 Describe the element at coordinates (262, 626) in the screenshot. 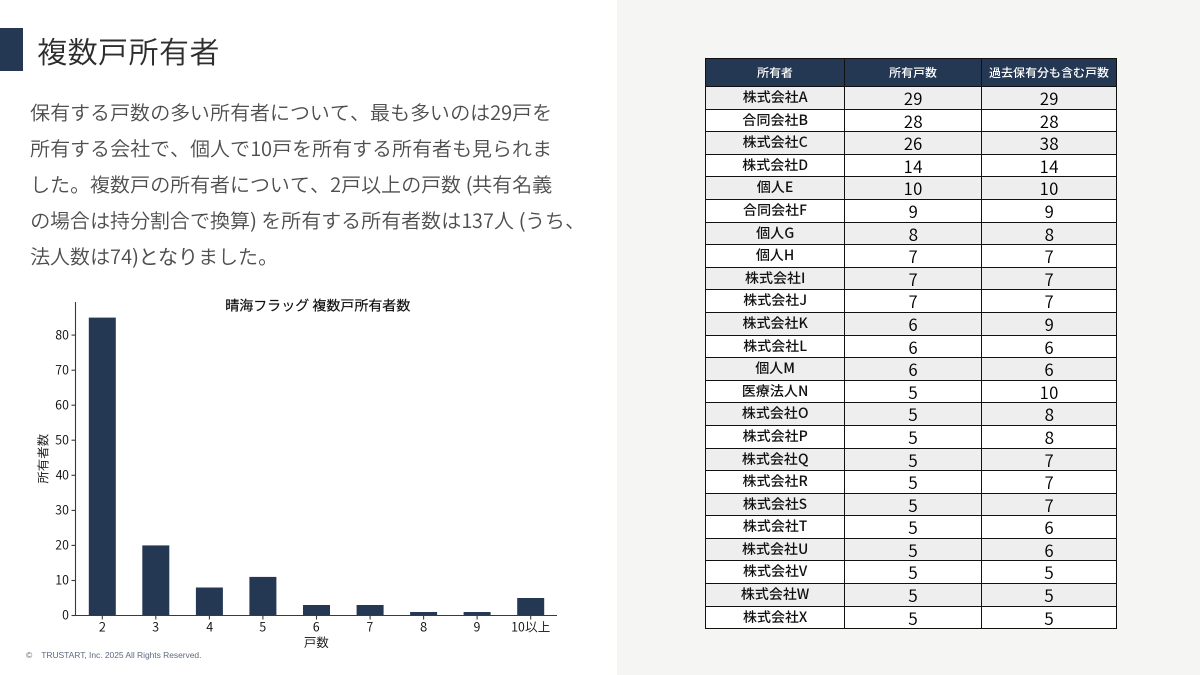

I see `svg-text: 5` at that location.